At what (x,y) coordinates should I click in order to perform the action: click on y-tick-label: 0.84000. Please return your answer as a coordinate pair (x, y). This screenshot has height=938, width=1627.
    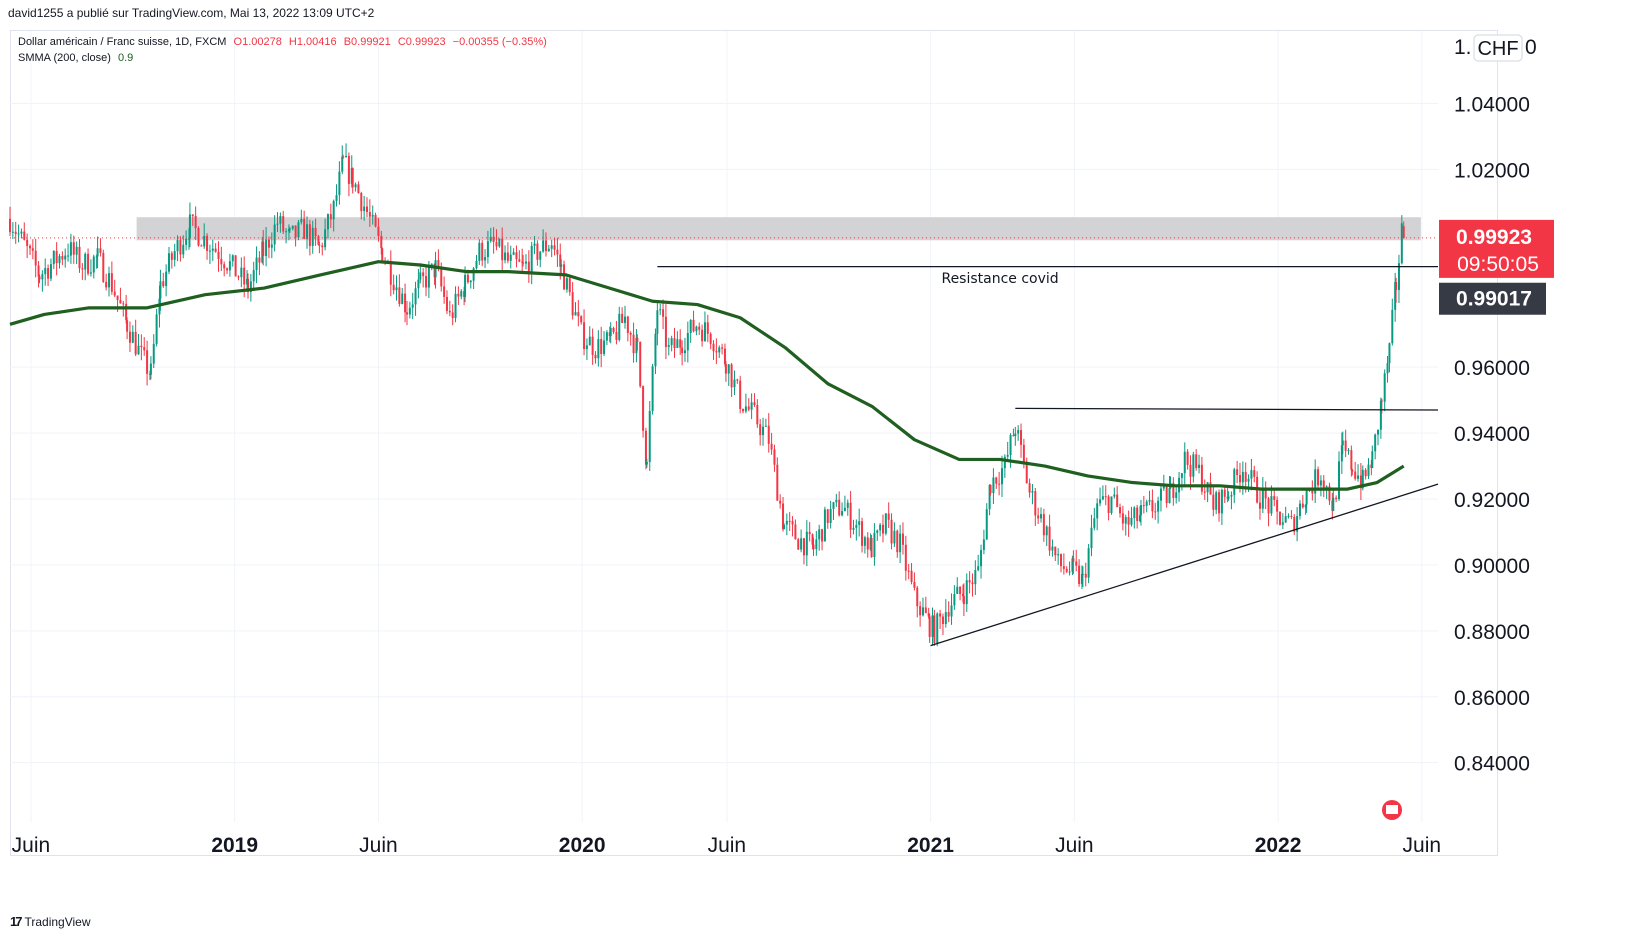
    Looking at the image, I should click on (1492, 764).